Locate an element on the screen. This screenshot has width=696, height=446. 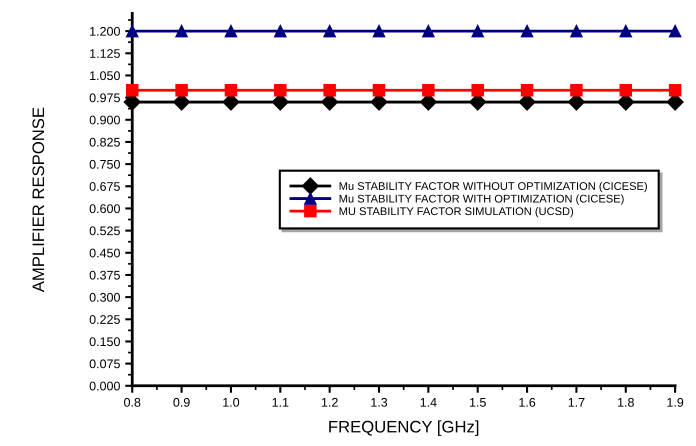
x-tick-label: 1.6 is located at coordinates (527, 402).